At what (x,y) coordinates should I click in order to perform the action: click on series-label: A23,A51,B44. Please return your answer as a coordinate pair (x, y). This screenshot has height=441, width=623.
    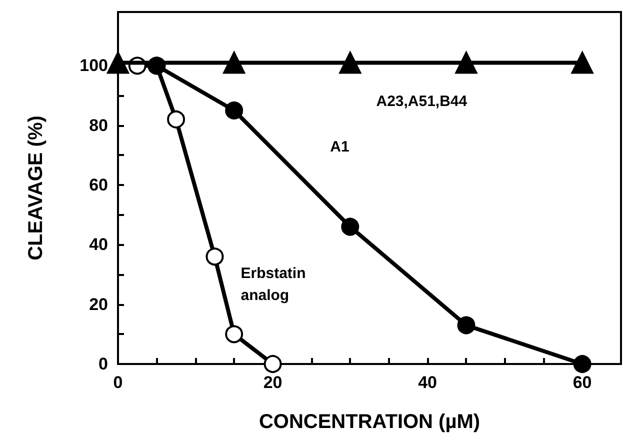
    Looking at the image, I should click on (422, 101).